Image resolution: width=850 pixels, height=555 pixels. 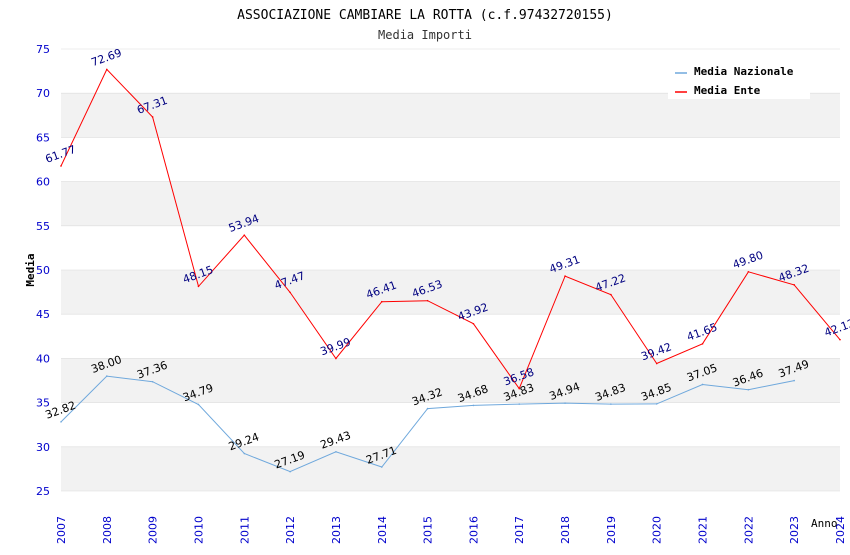 I want to click on x-tick-label: 2019, so click(x=611, y=530).